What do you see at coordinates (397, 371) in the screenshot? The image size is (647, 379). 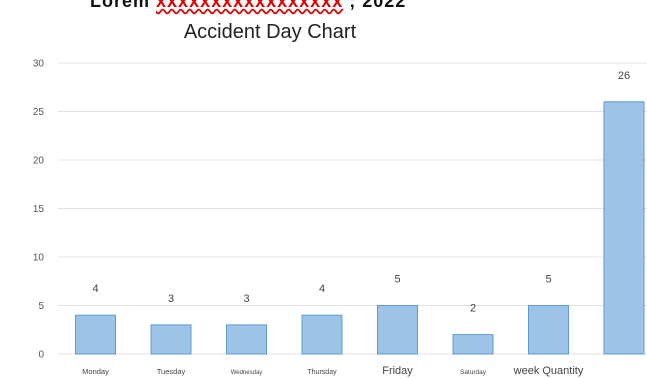 I see `x-category-label: Friday` at bounding box center [397, 371].